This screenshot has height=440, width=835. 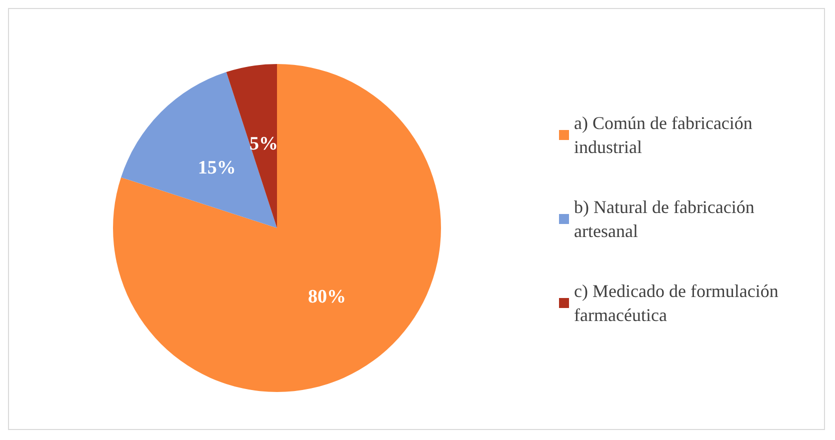 I want to click on data-label: 15%, so click(x=217, y=167).